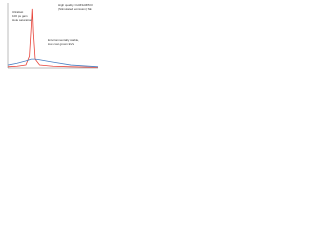 This screenshot has height=240, width=320. What do you see at coordinates (75, 5) in the screenshot?
I see `annotation: High quality CH3NH3PbI3` at bounding box center [75, 5].